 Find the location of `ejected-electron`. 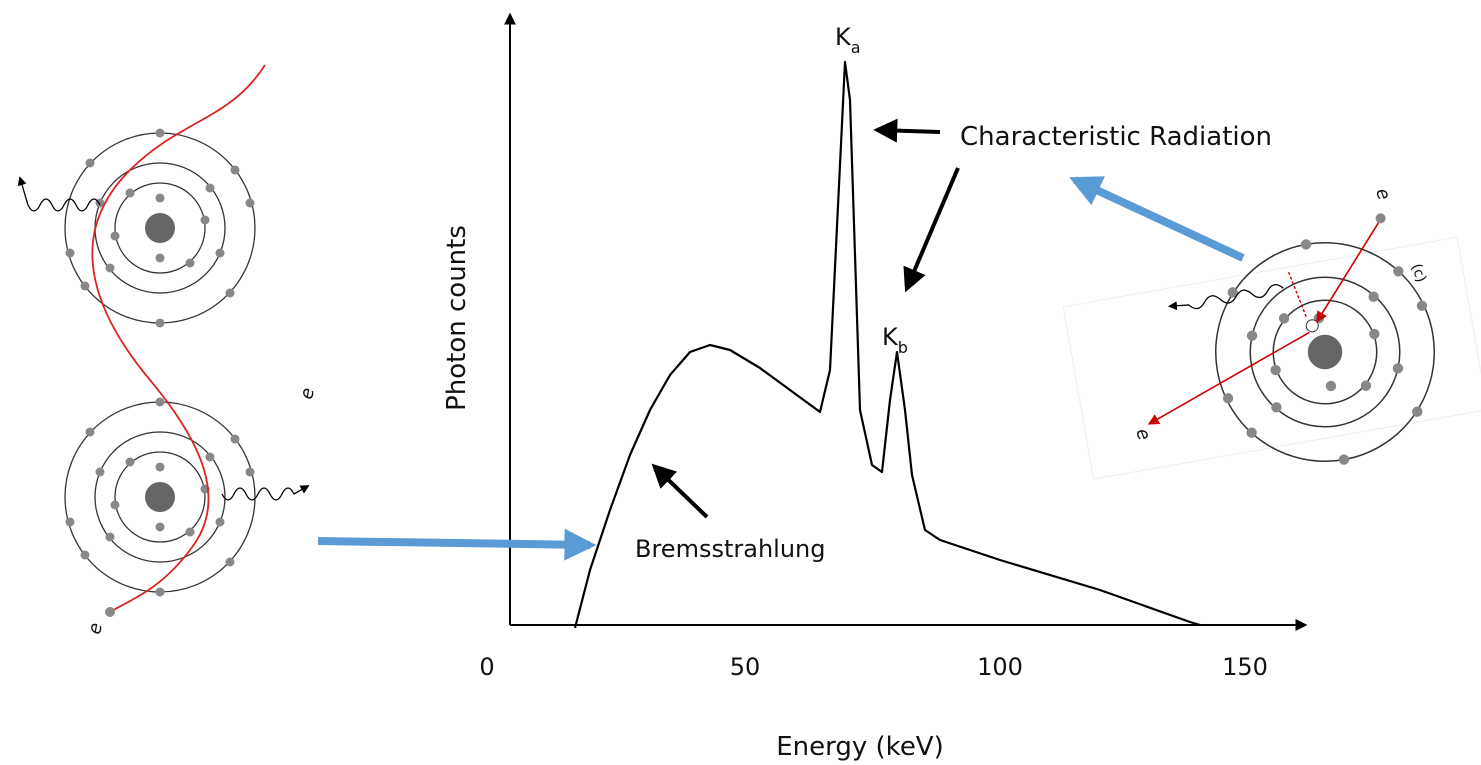

ejected-electron is located at coordinates (1228, 378).